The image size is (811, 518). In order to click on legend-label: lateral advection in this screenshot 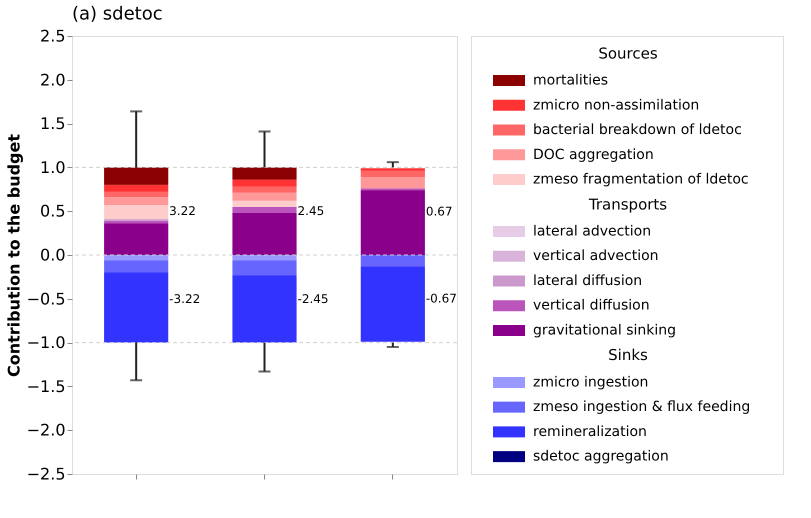, I will do `click(592, 231)`.